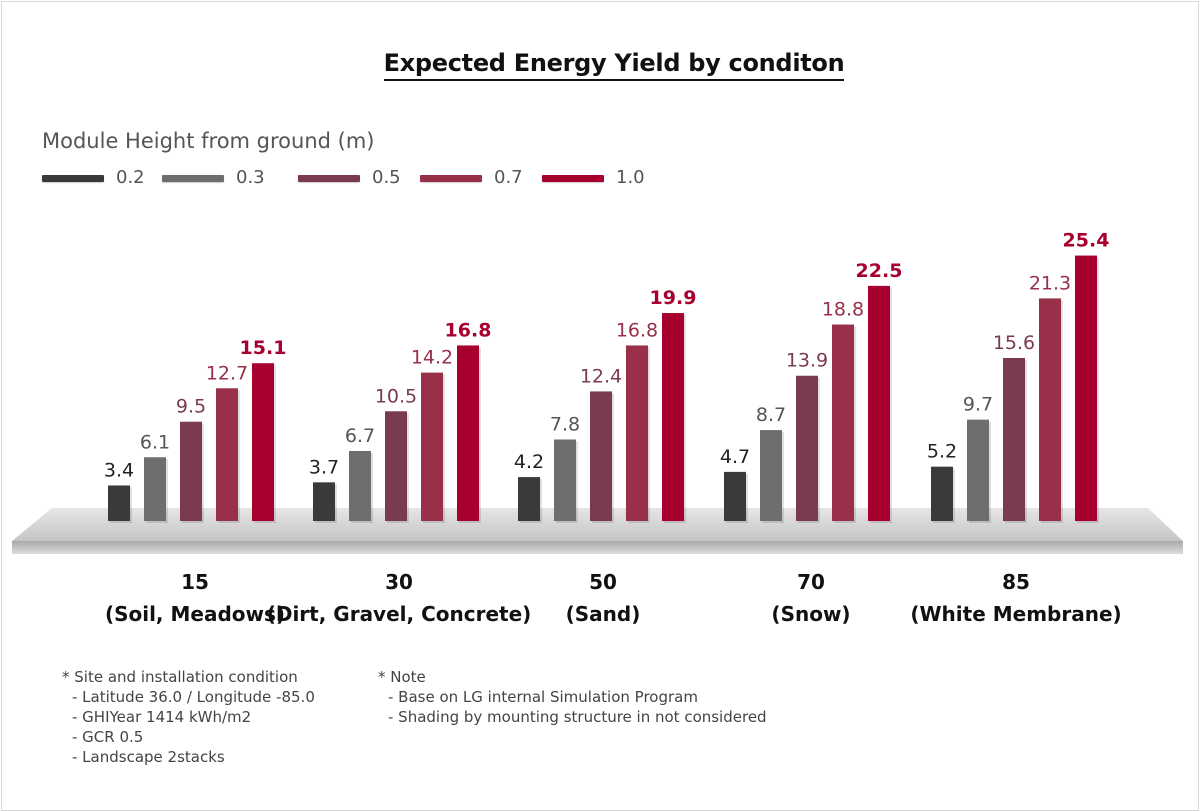 This screenshot has height=812, width=1200. What do you see at coordinates (148, 757) in the screenshot?
I see `note-line: - Landscape 2stacks` at bounding box center [148, 757].